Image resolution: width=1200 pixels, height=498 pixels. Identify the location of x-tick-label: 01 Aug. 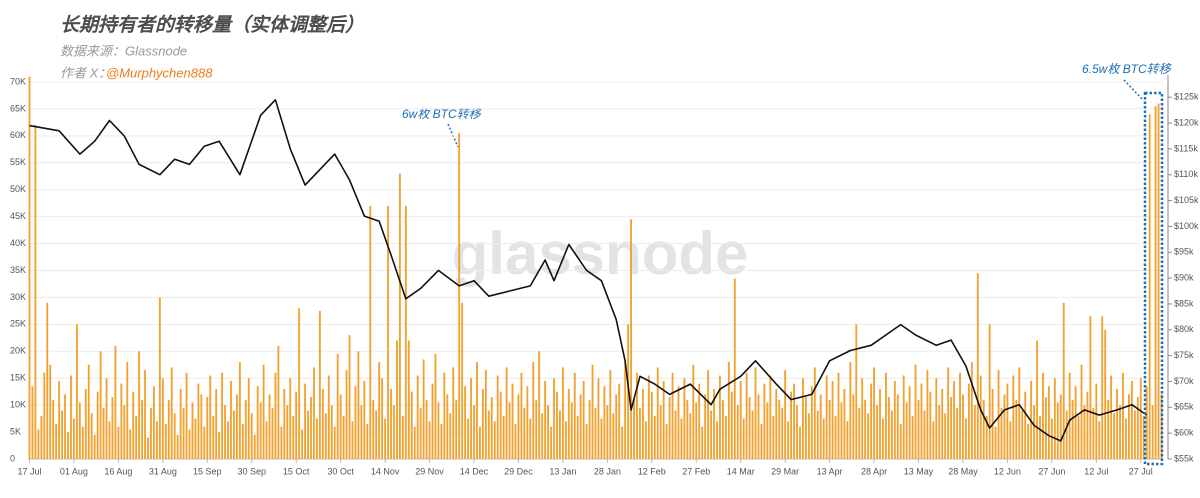
(74, 471).